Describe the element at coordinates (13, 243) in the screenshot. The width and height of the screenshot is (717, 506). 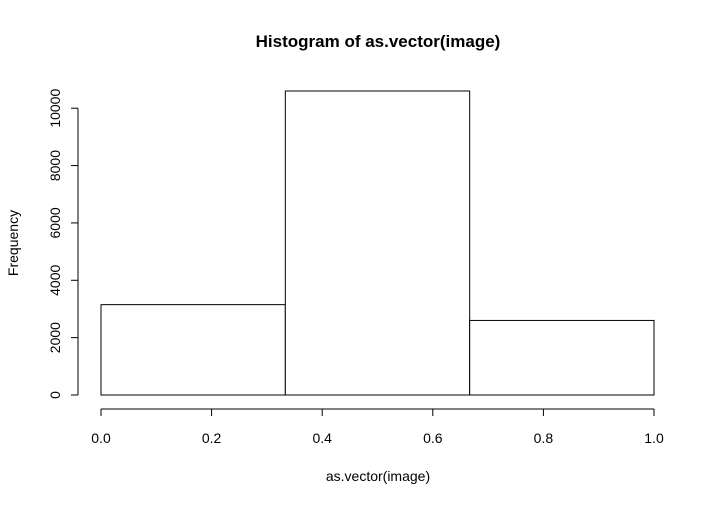
I see `y-axis-label: Frequency` at that location.